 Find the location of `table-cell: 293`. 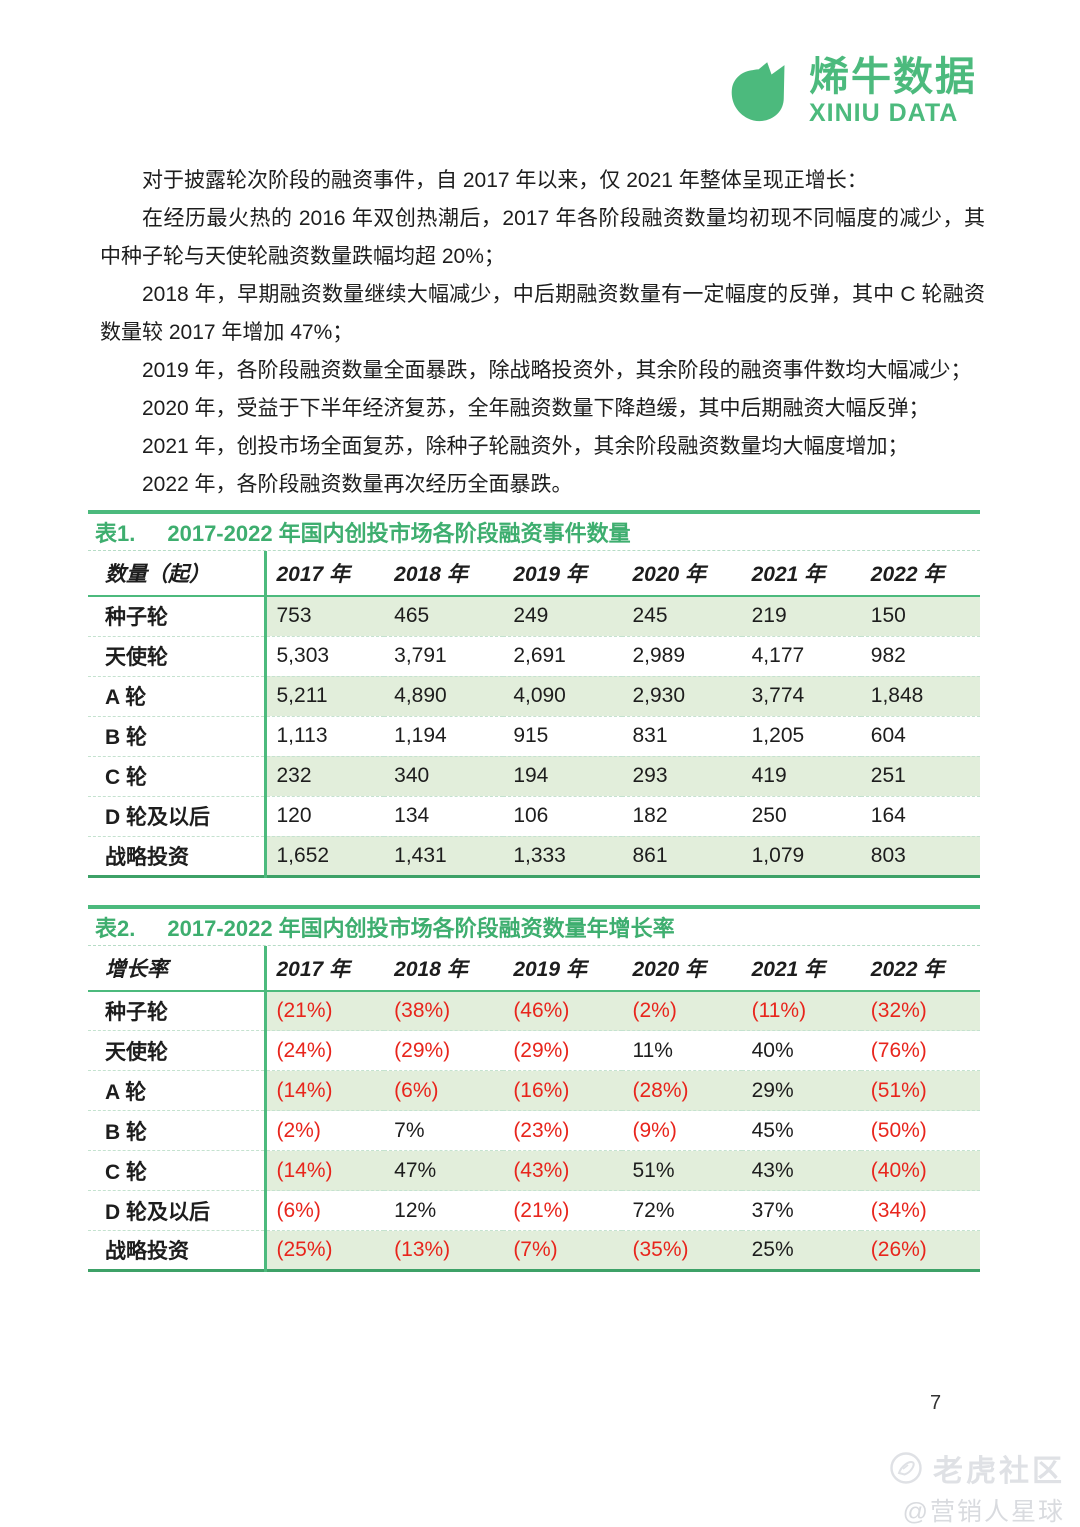

table-cell: 293 is located at coordinates (682, 776).